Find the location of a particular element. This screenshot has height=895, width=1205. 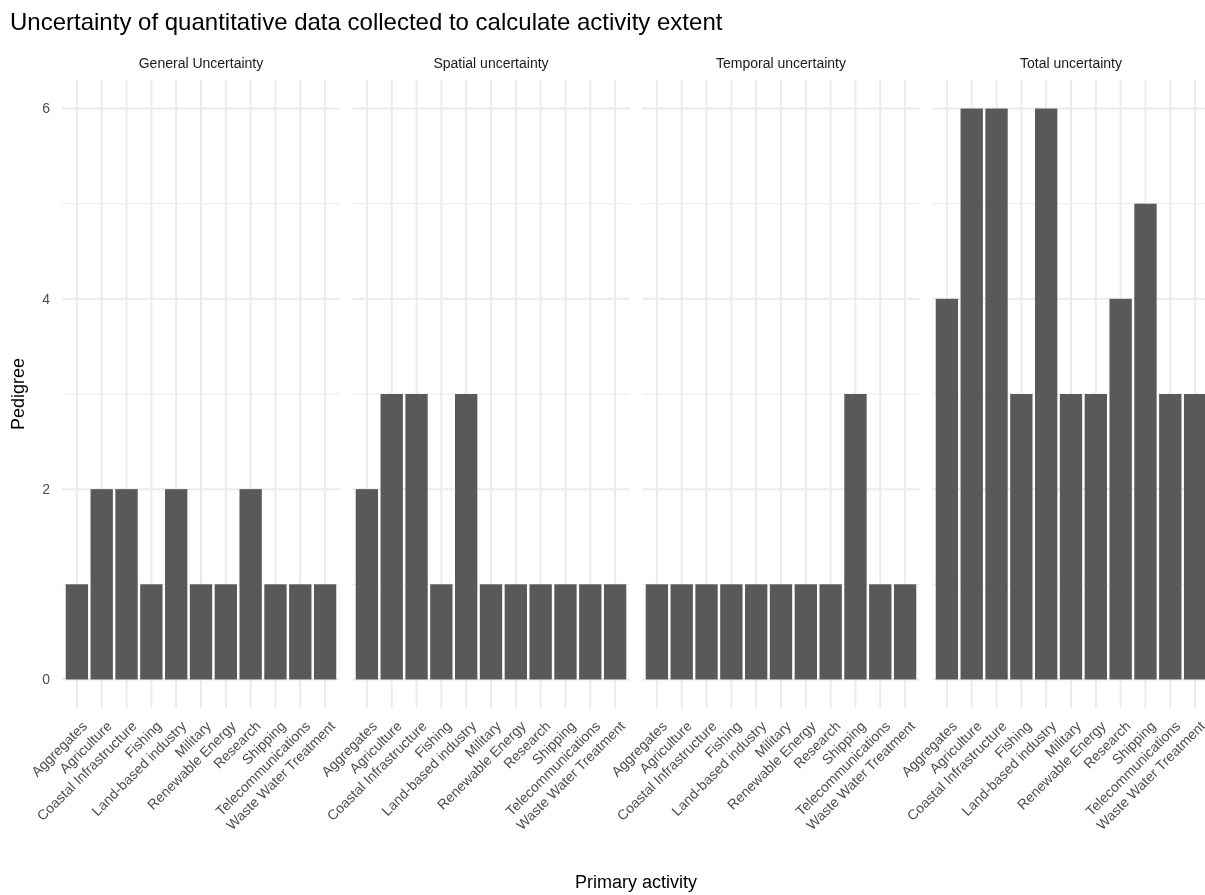

chart-subtitle: General Uncertainty is located at coordinates (201, 63).